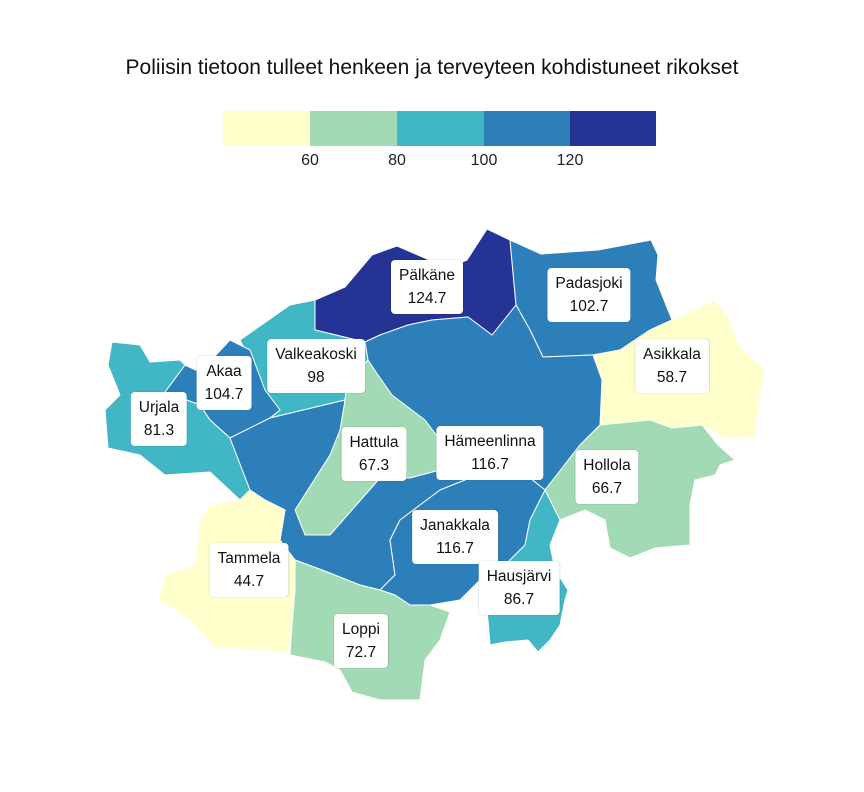 The height and width of the screenshot is (792, 864). What do you see at coordinates (361, 629) in the screenshot?
I see `region-name: Loppi` at bounding box center [361, 629].